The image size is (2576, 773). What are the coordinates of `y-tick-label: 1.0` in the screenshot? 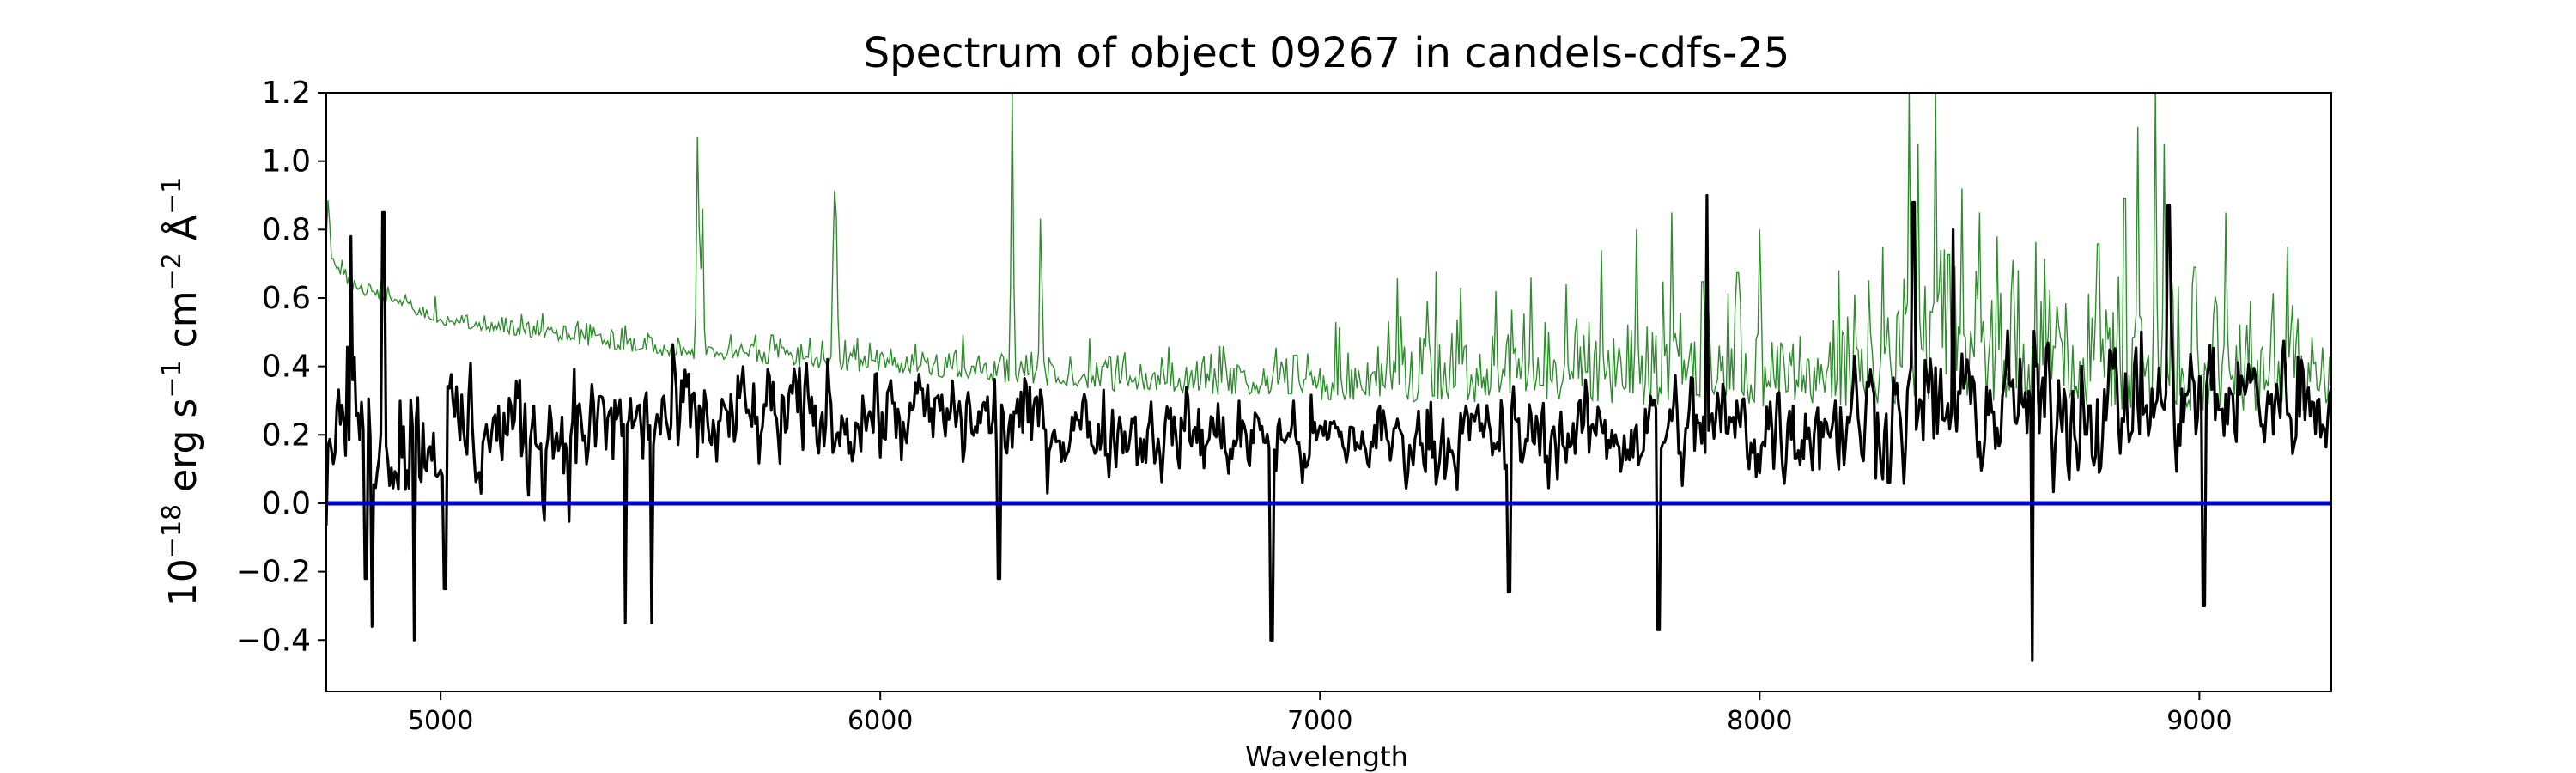 It's located at (286, 162).